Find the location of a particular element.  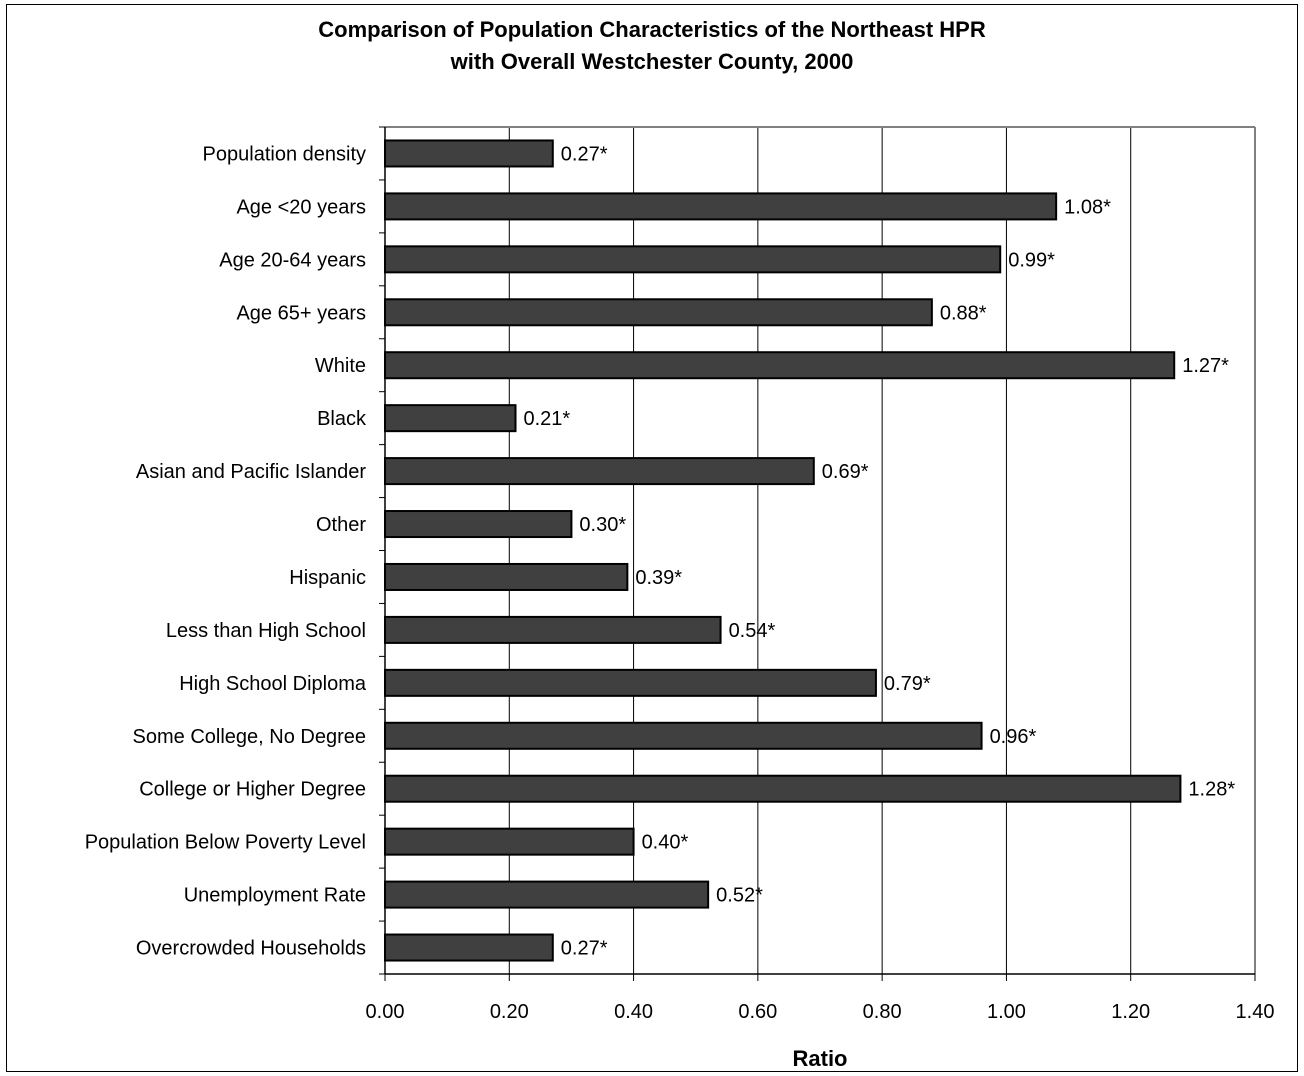

data-label: 0.54* is located at coordinates (752, 631).